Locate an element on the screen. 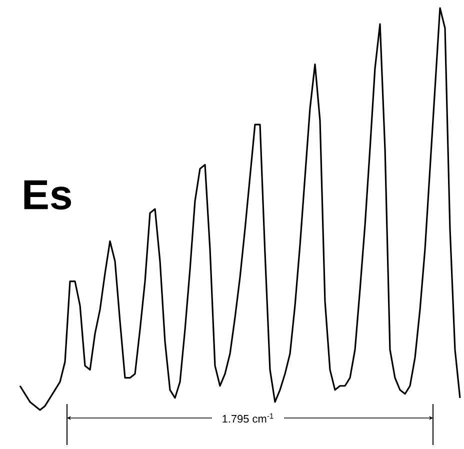  text: Es is located at coordinates (47, 195).